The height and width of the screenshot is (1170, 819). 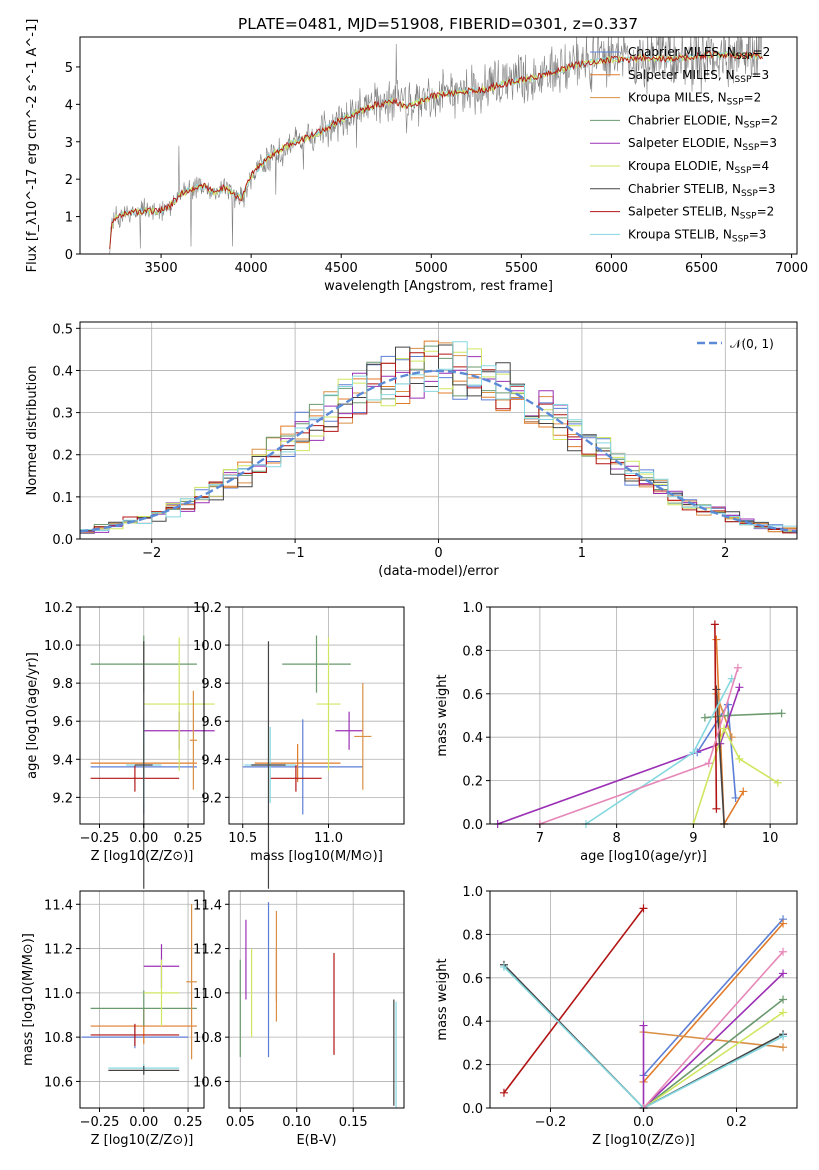 I want to click on y-tick-label: 9.4, so click(x=62, y=760).